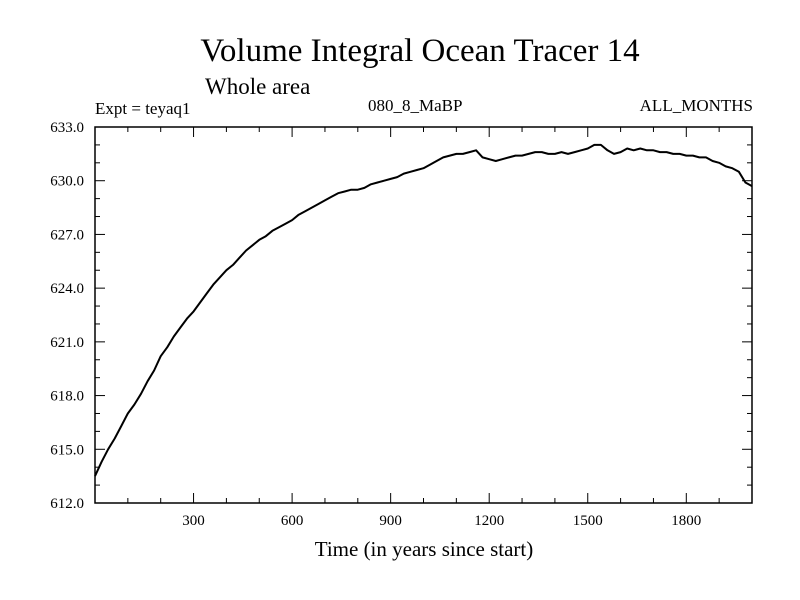 This screenshot has height=600, width=800. What do you see at coordinates (420, 51) in the screenshot?
I see `chart-title: Volume Integral Ocean Tracer 14` at bounding box center [420, 51].